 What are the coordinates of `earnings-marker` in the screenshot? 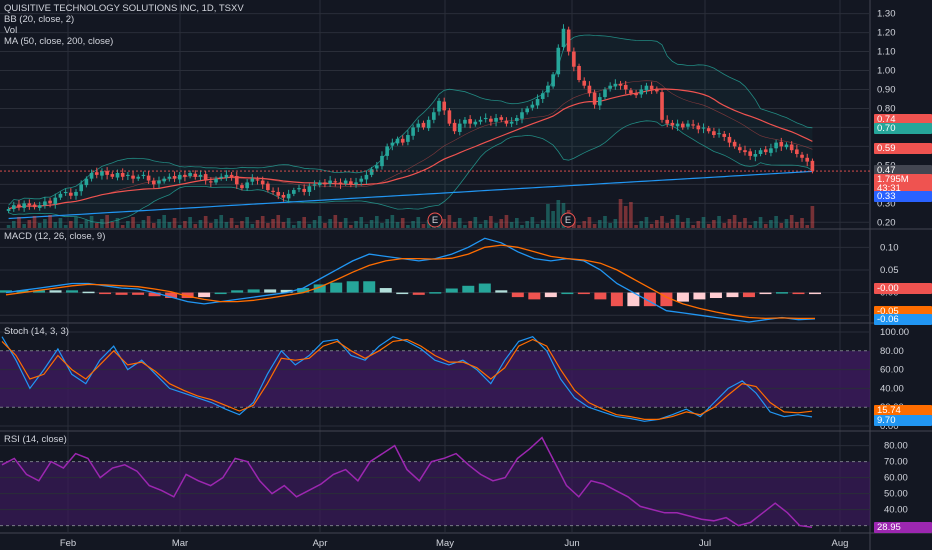 It's located at (435, 220).